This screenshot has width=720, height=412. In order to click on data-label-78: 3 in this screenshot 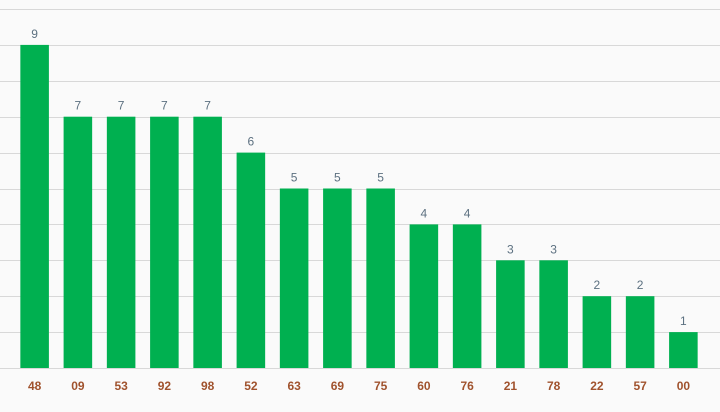, I will do `click(553, 249)`.